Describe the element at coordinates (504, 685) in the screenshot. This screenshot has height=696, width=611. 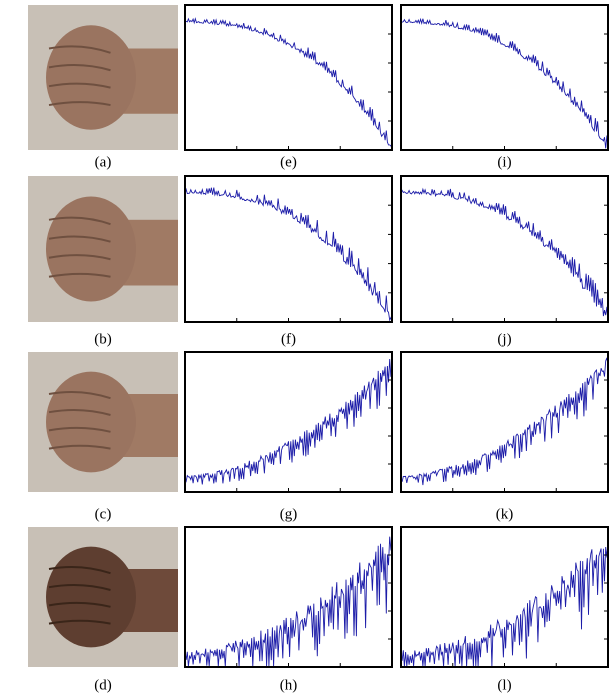
I see `panel-caption: (l)` at that location.